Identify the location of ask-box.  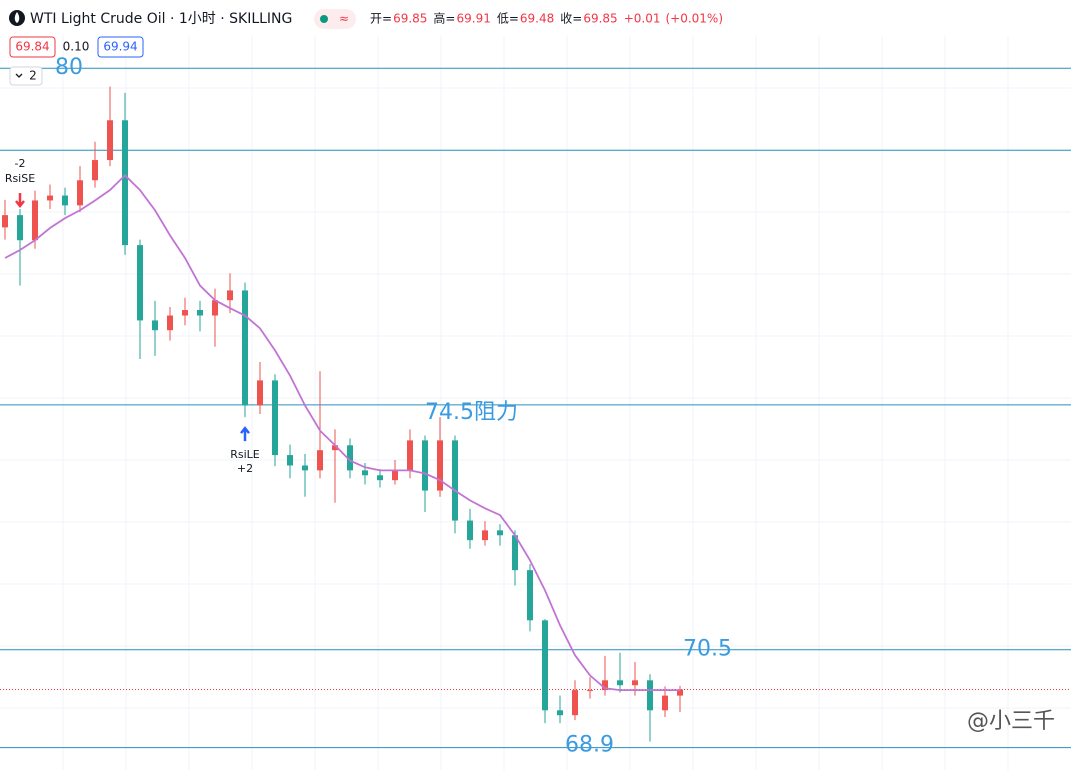
(120, 47).